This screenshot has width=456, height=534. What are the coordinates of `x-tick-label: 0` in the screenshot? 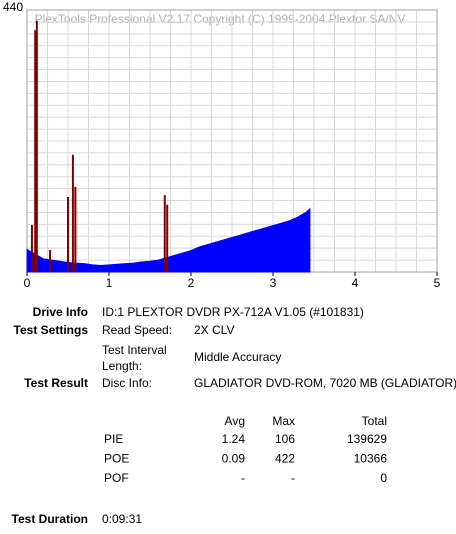 It's located at (27, 283).